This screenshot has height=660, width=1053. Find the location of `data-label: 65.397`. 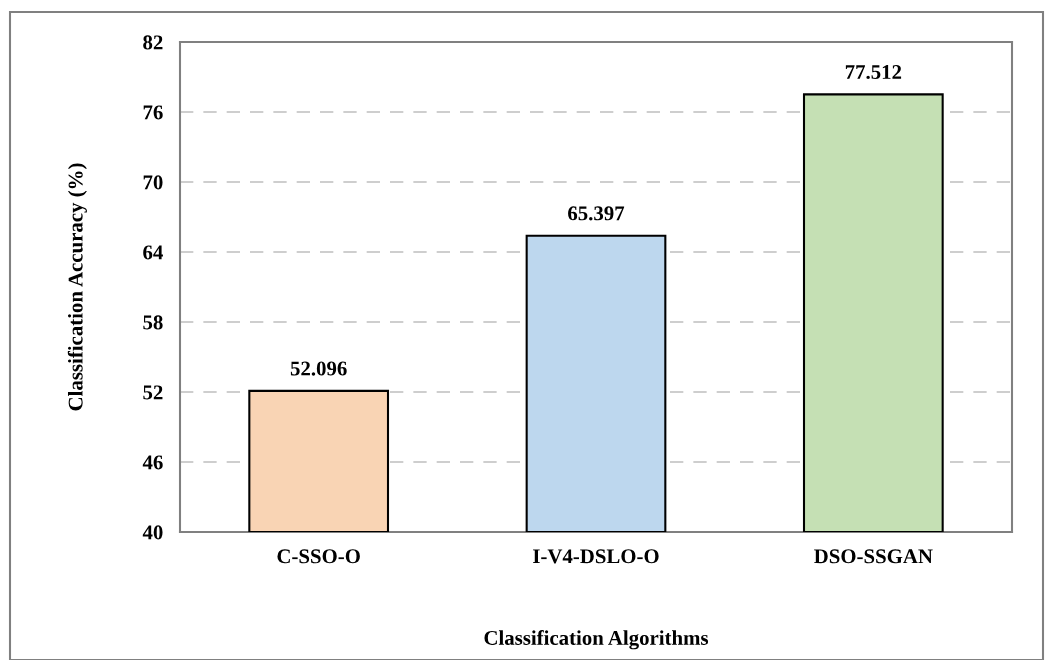

data-label: 65.397 is located at coordinates (596, 213).